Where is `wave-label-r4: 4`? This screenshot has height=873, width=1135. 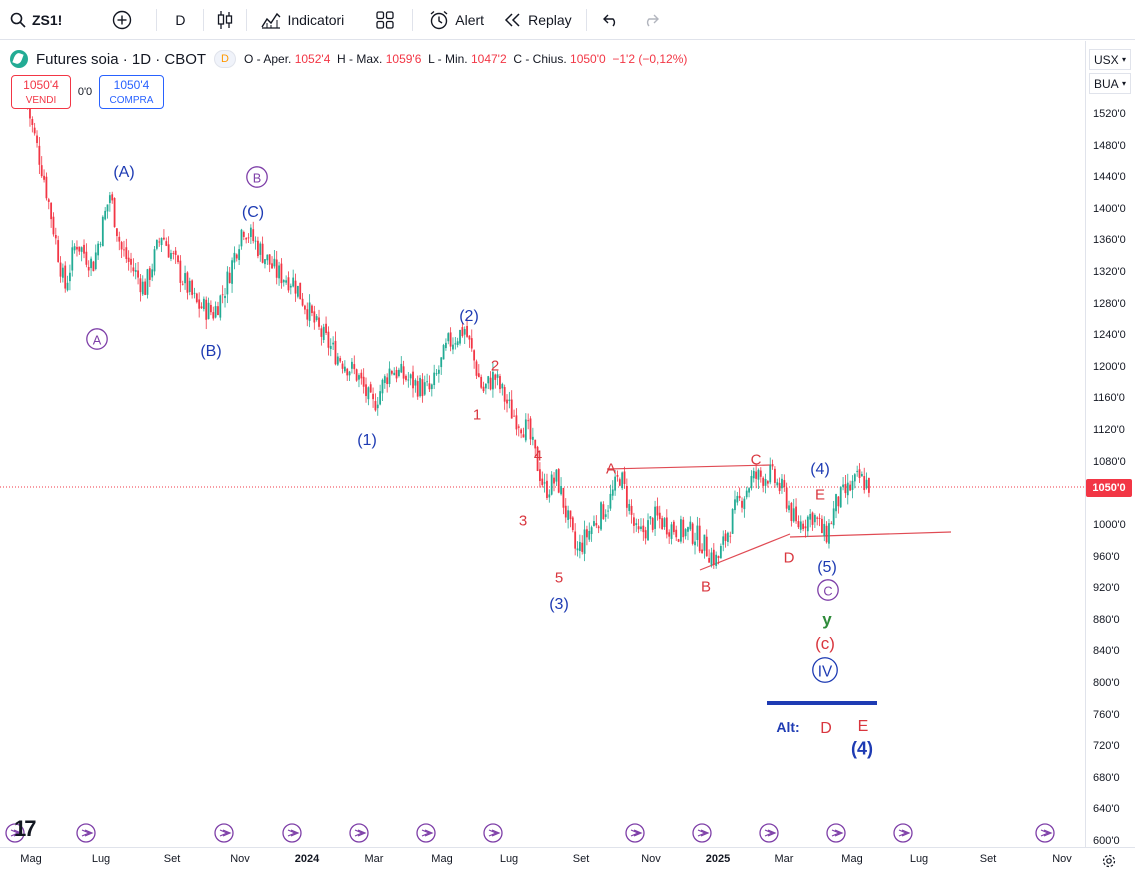 wave-label-r4: 4 is located at coordinates (538, 455).